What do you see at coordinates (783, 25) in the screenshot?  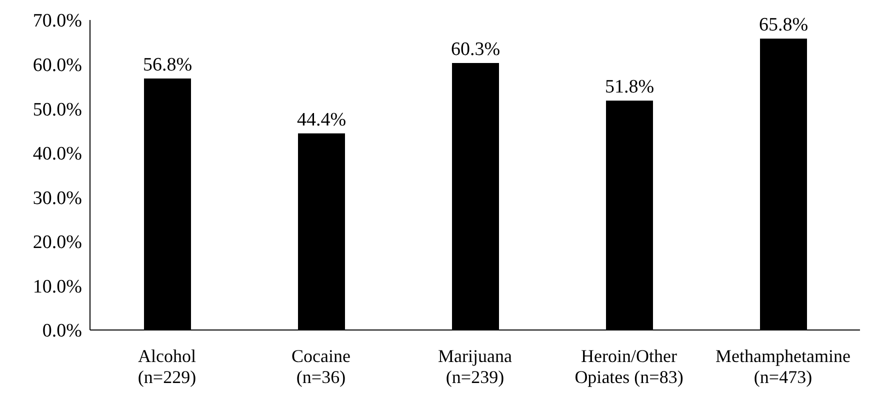 I see `data-label: 65.8%` at bounding box center [783, 25].